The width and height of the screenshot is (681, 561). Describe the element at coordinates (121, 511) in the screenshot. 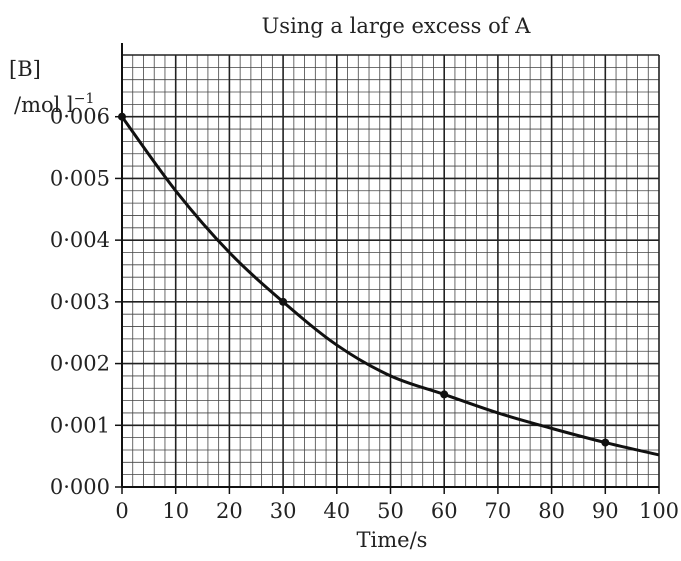

I see `x-tick-label: 0` at that location.